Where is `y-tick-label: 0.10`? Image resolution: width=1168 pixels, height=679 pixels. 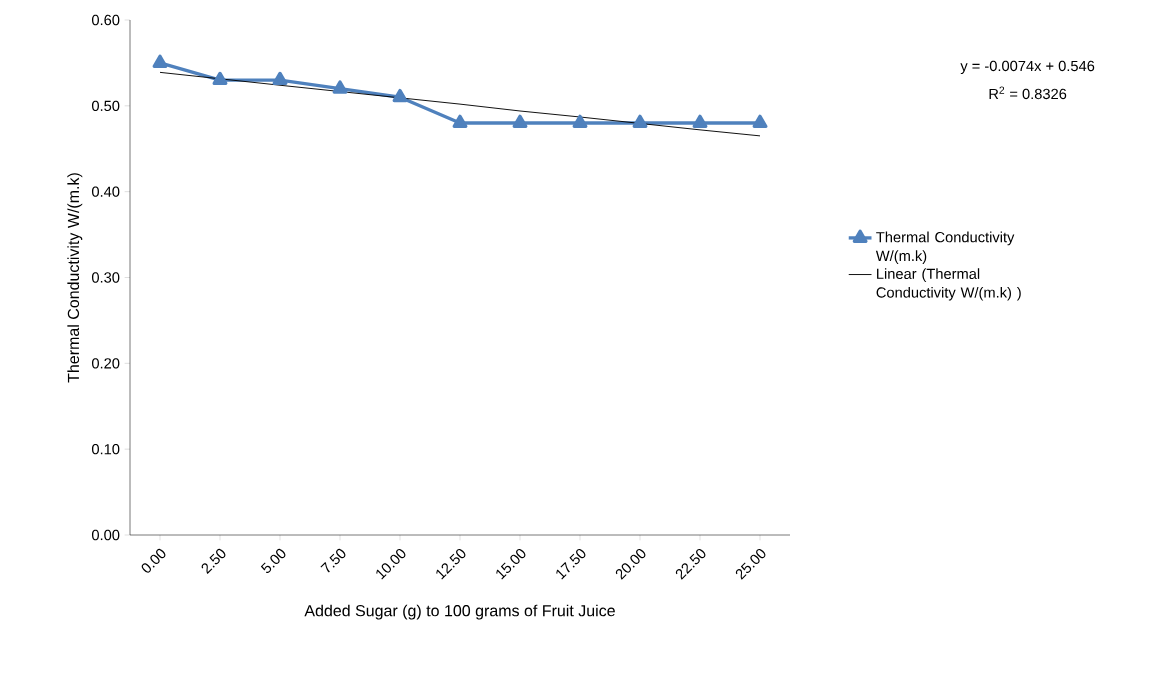 y-tick-label: 0.10 is located at coordinates (105, 449).